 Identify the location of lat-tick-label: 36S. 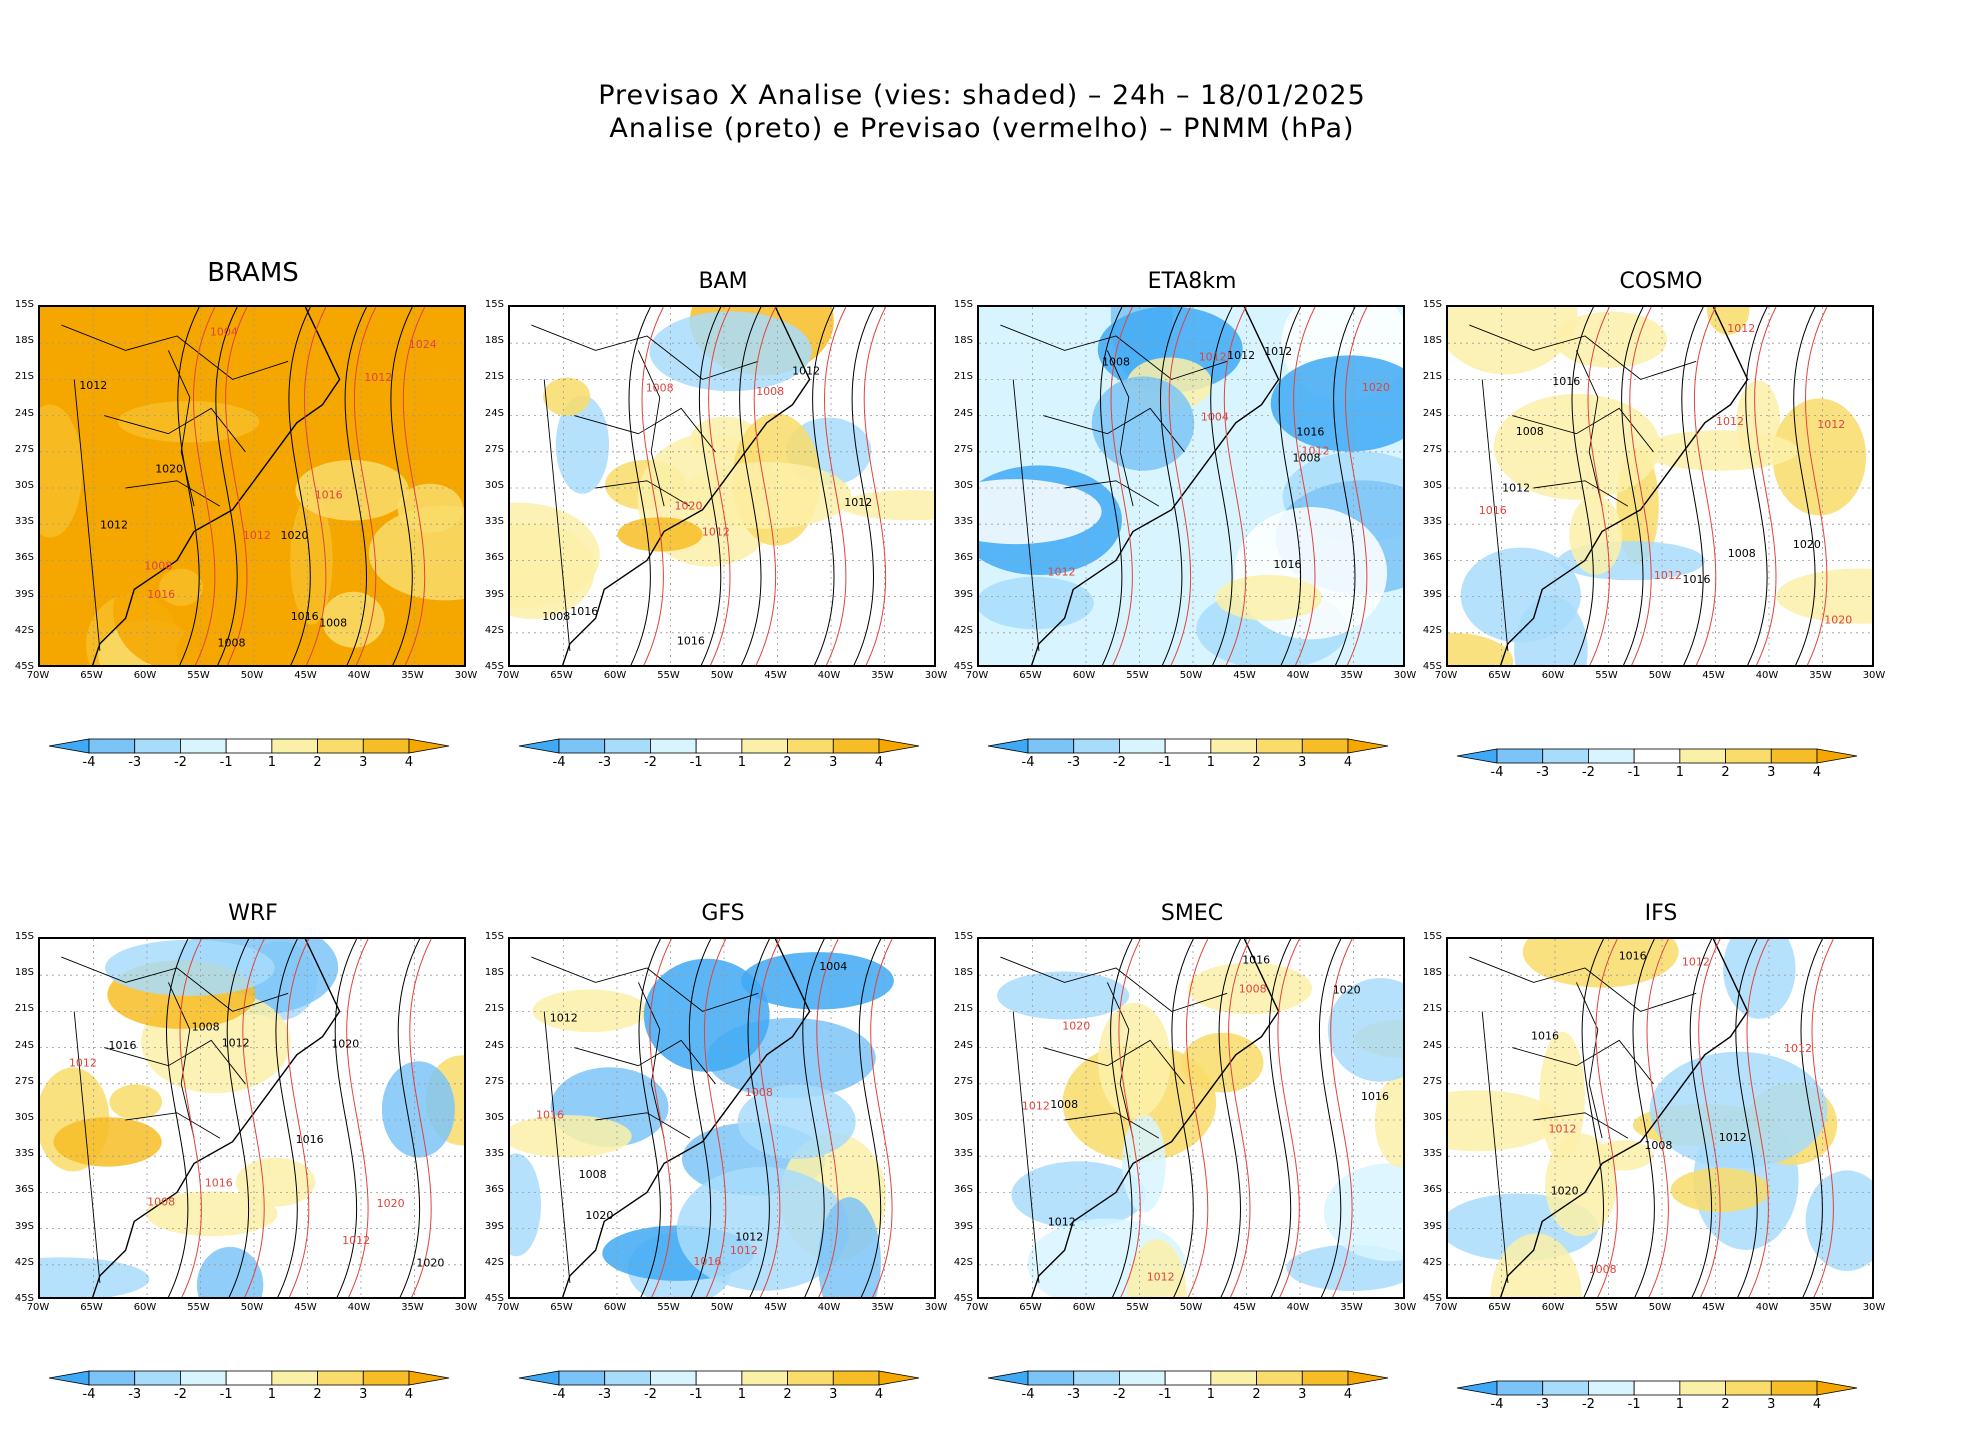
(1432, 558).